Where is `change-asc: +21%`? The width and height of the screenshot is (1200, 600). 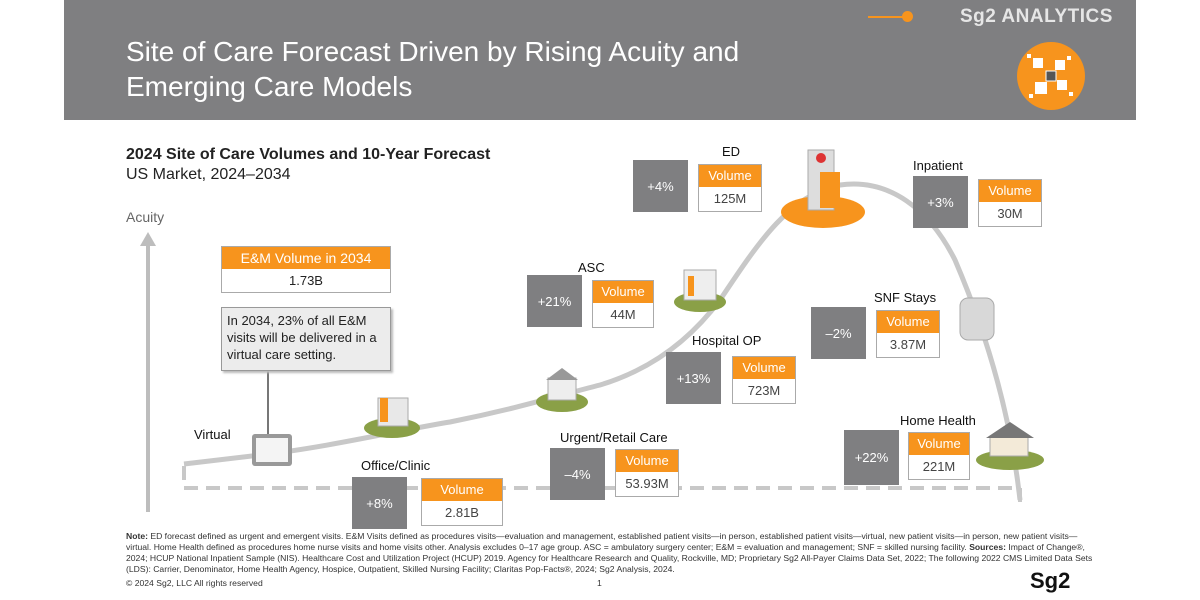
change-asc: +21% is located at coordinates (554, 301).